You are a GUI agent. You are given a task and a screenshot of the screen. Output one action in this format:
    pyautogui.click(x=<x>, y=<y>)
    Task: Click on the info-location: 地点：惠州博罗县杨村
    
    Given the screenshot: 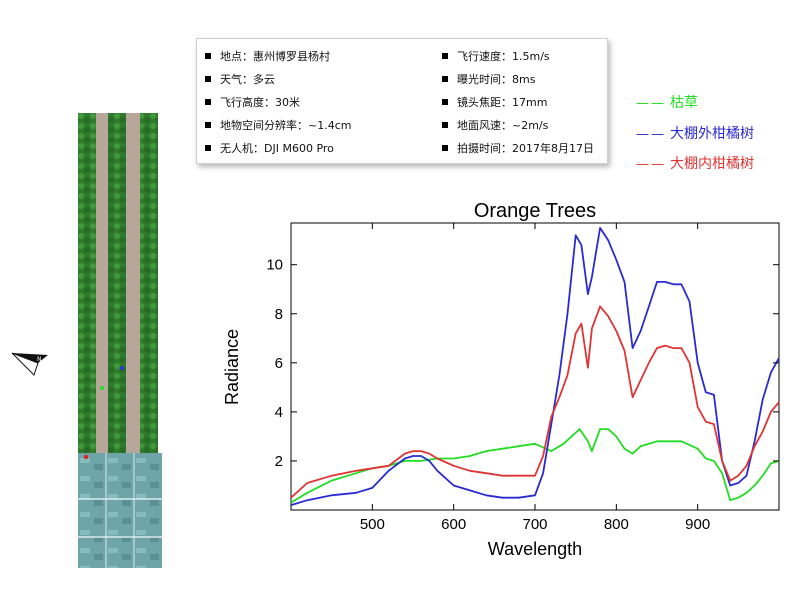 What is the action you would take?
    pyautogui.click(x=267, y=56)
    